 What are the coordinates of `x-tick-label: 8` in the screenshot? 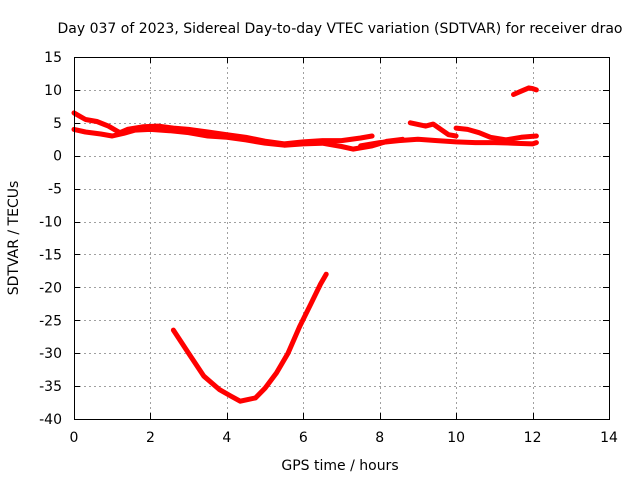 It's located at (379, 438).